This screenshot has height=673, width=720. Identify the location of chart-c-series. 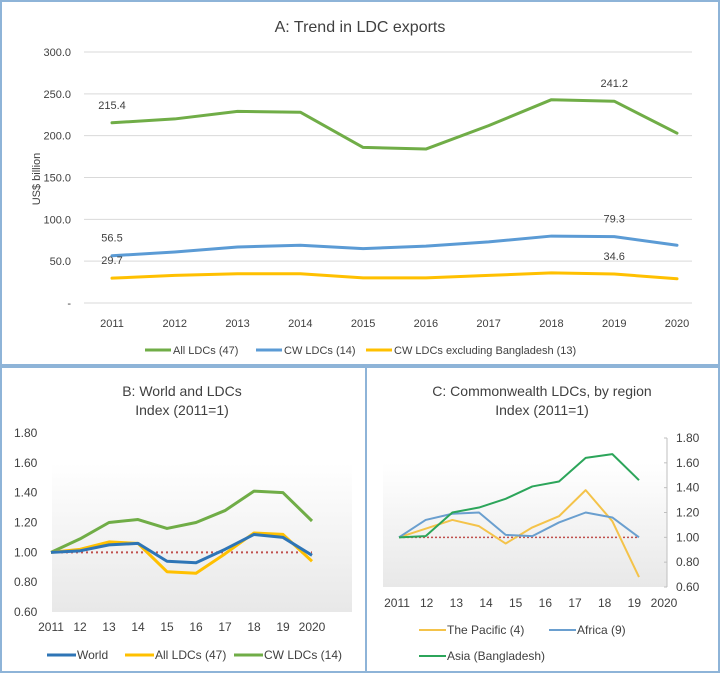
(519, 515).